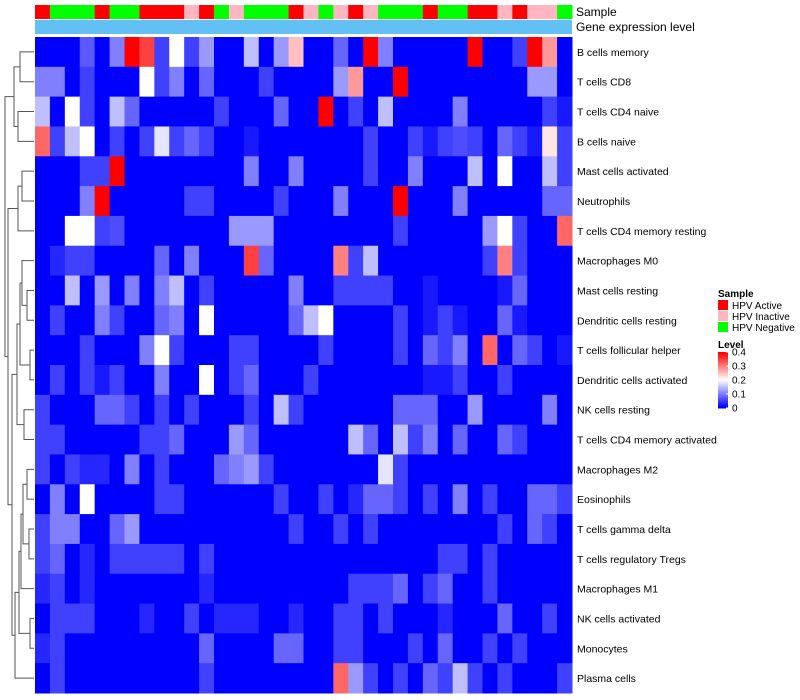  What do you see at coordinates (619, 619) in the screenshot?
I see `row-label: NK cells activated` at bounding box center [619, 619].